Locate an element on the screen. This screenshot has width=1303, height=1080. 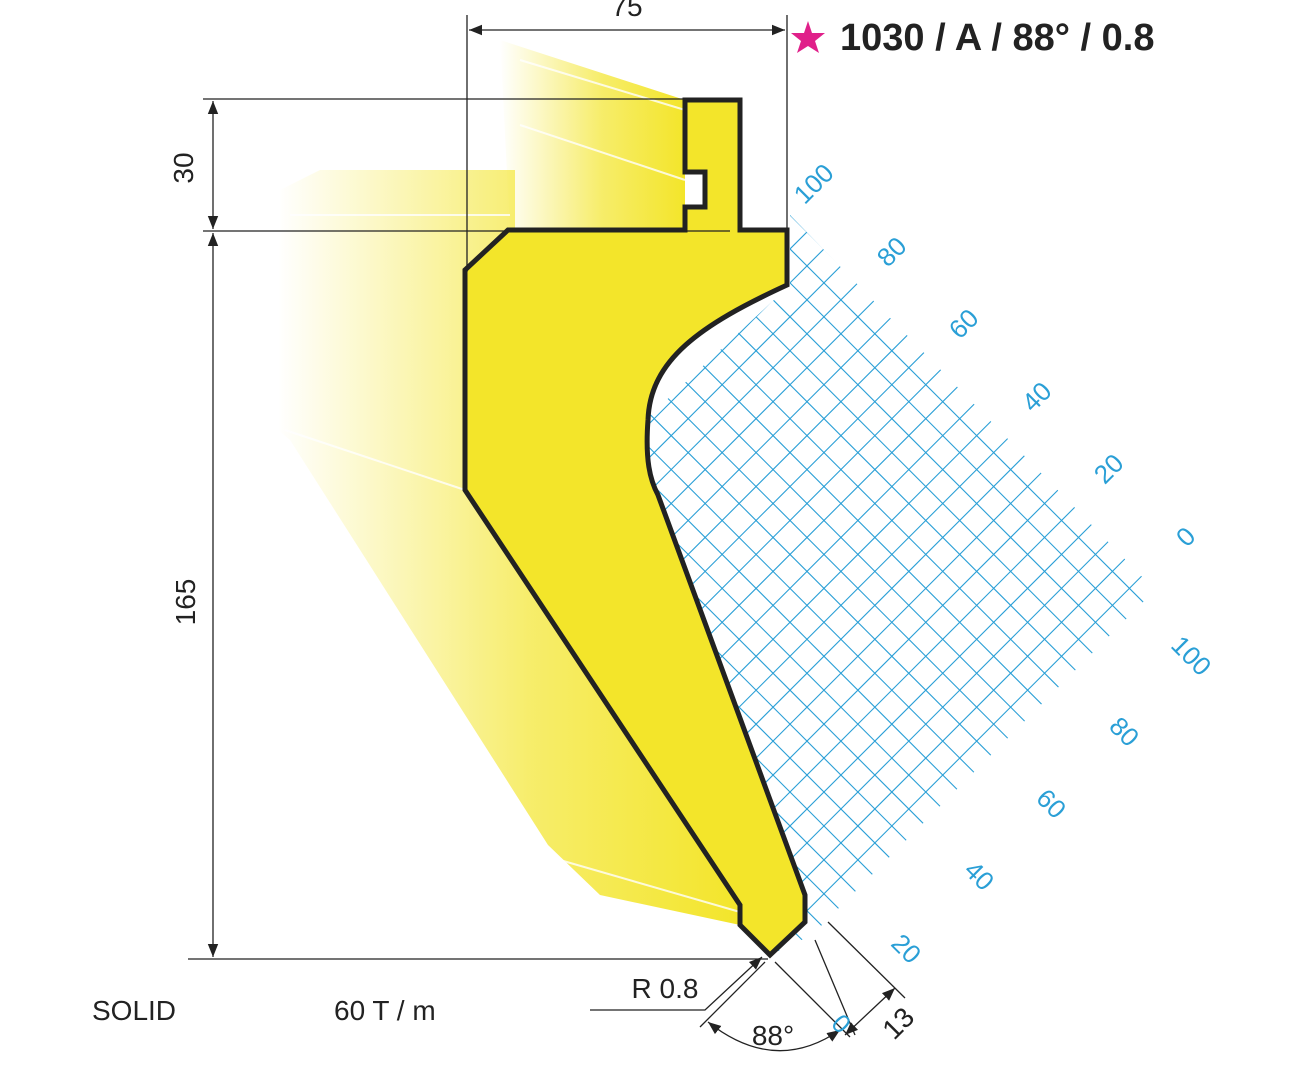
capacity-label: 60 T / m is located at coordinates (385, 1010).